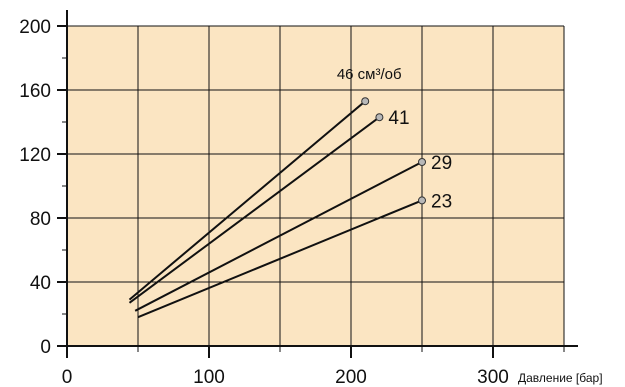  I want to click on series-label: 46 см³/об, so click(369, 74).